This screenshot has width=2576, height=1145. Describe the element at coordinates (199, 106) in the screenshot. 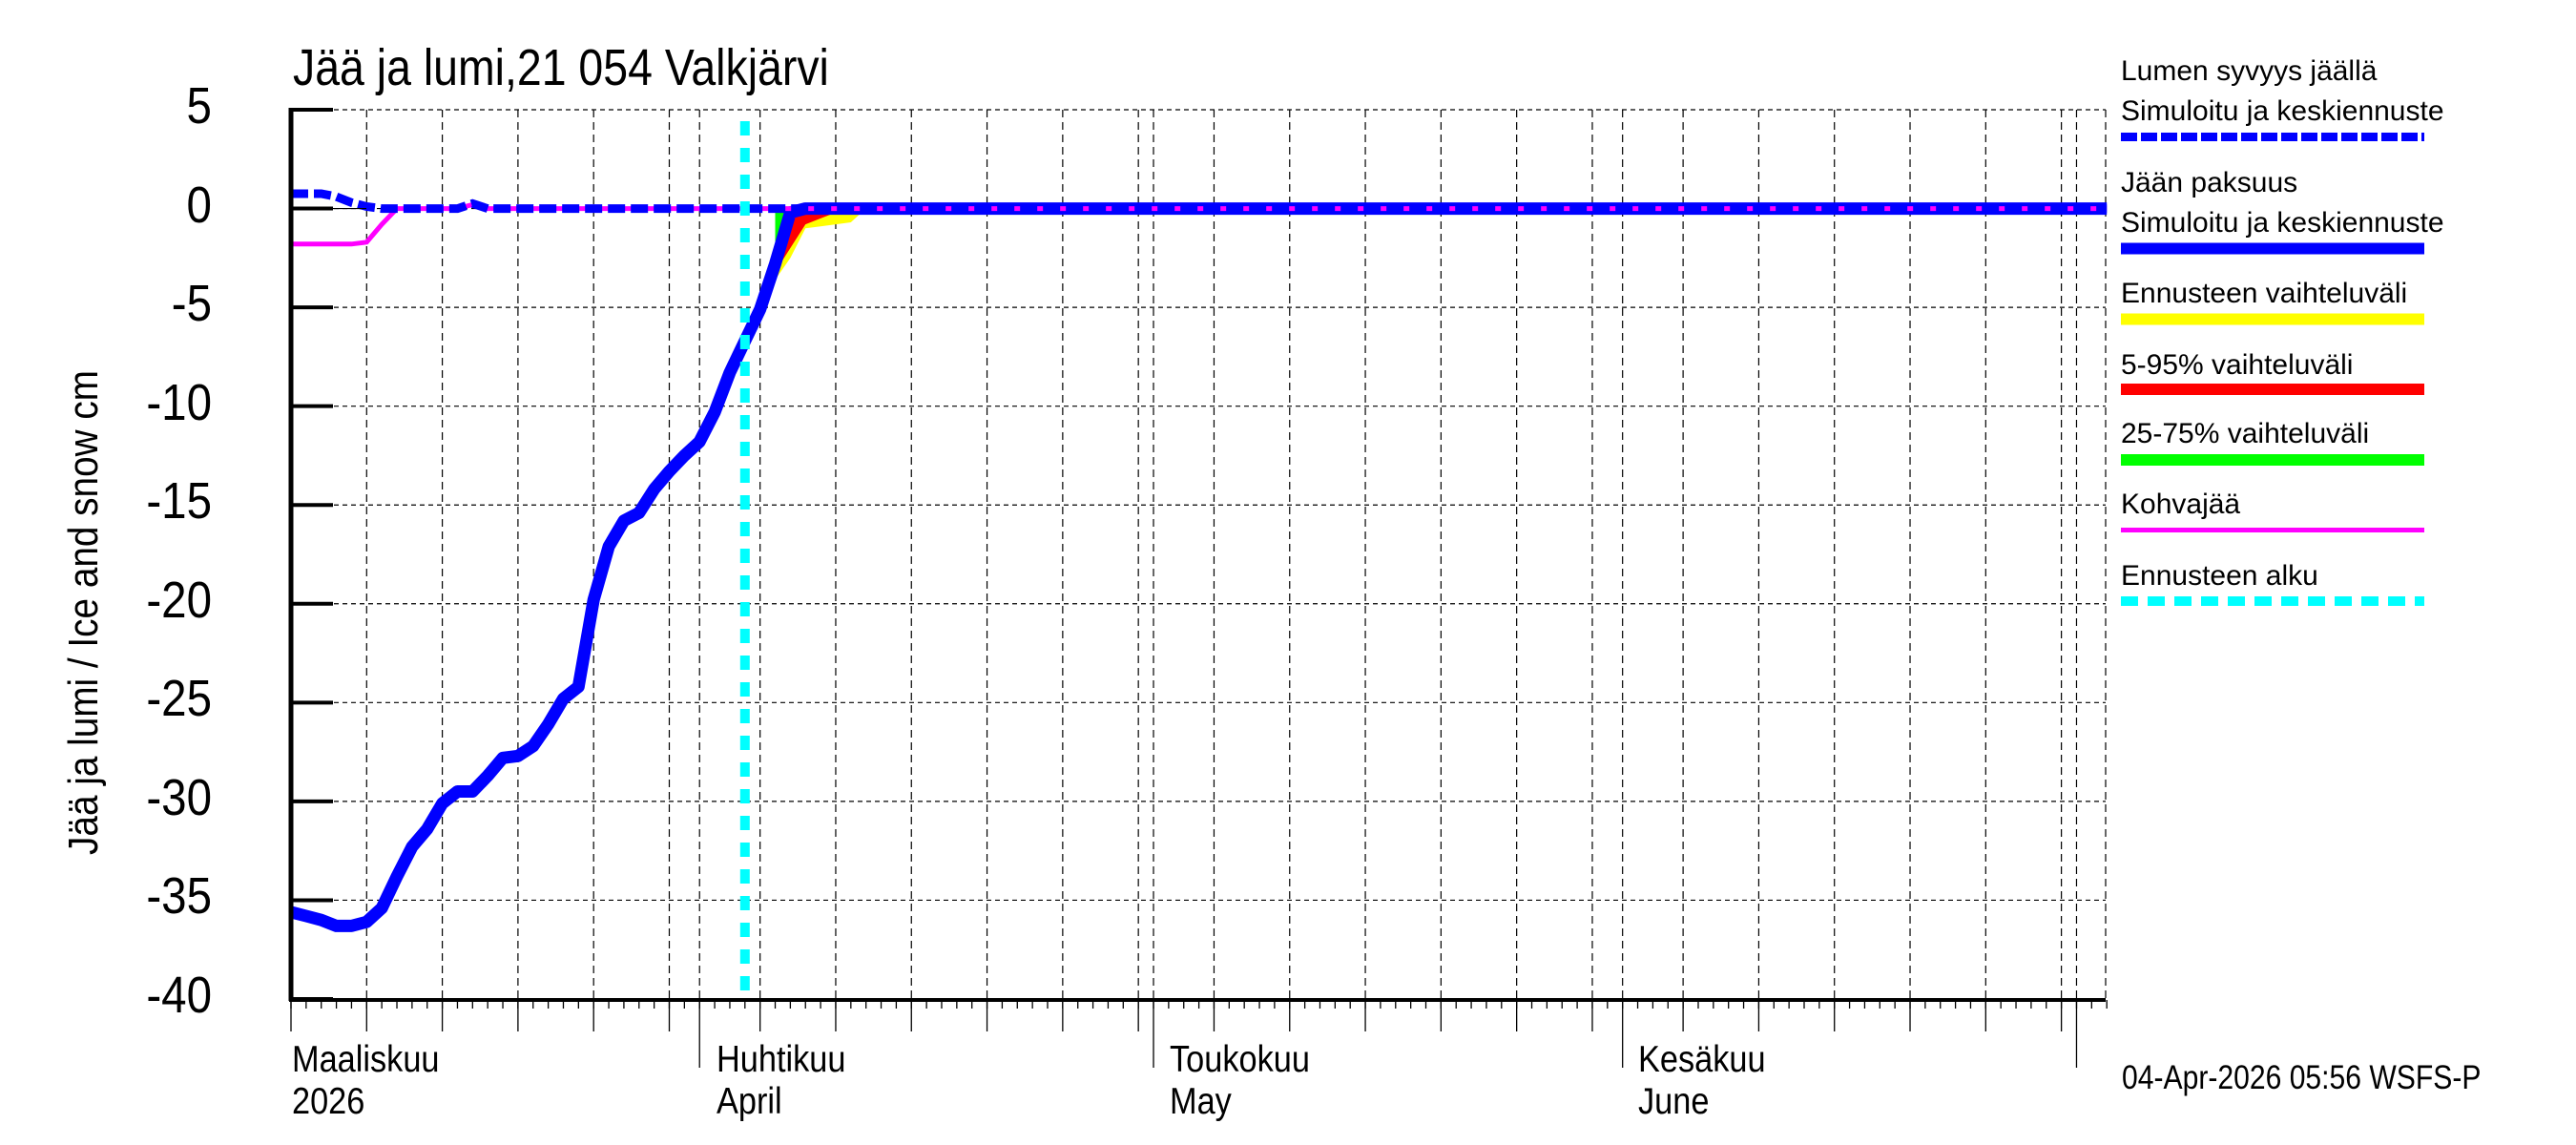

I see `y-tick-label: 5` at that location.